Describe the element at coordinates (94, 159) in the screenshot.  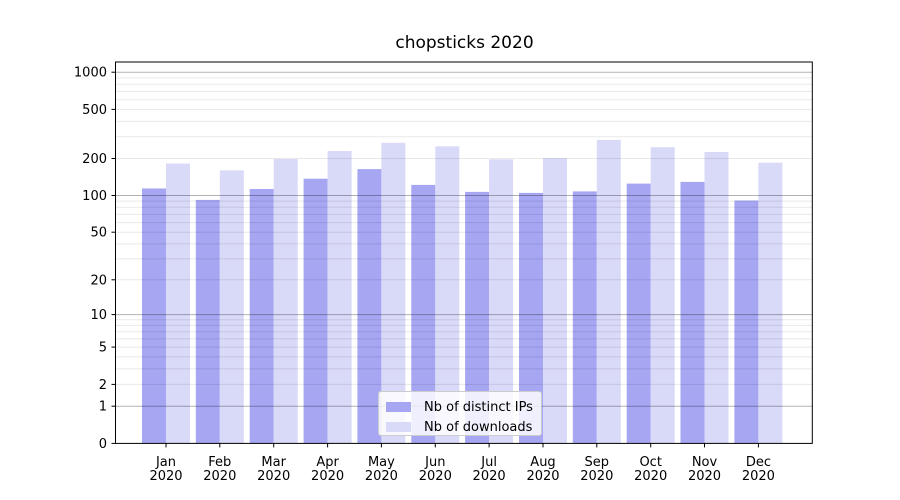
I see `y-tick-label: 200` at that location.